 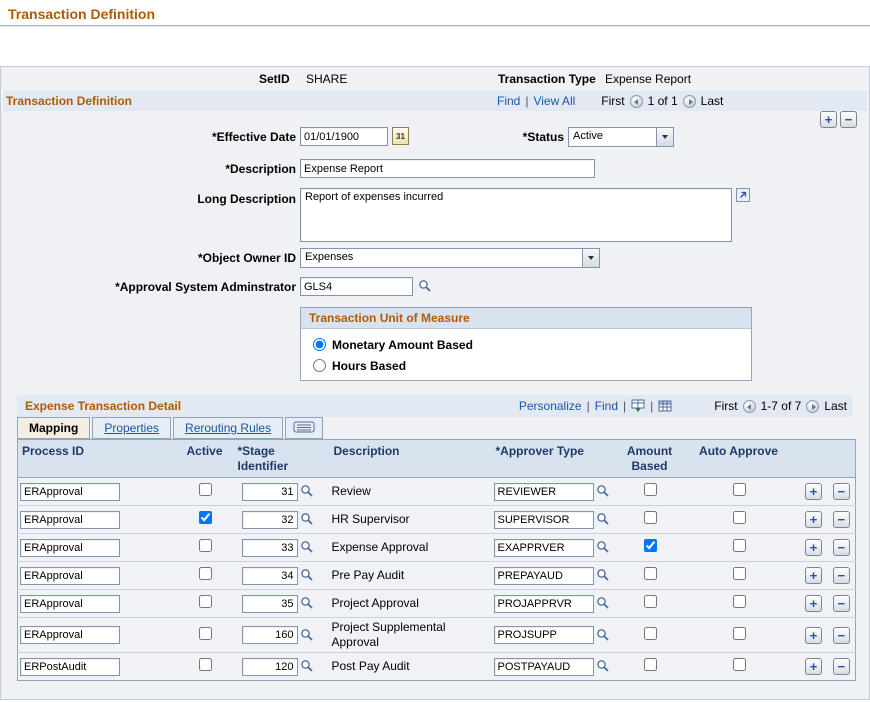 What do you see at coordinates (638, 406) in the screenshot?
I see `download-icon` at bounding box center [638, 406].